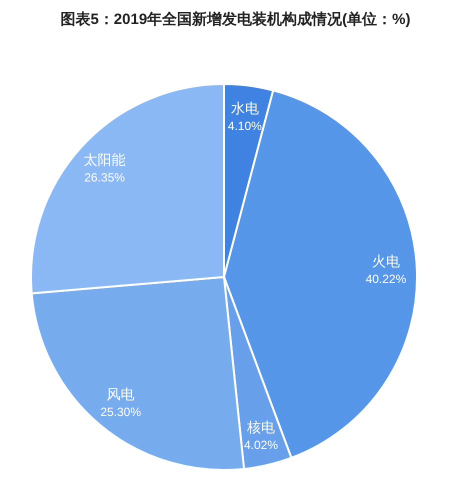 This screenshot has height=482, width=471. I want to click on data-label: 40.22%, so click(386, 279).